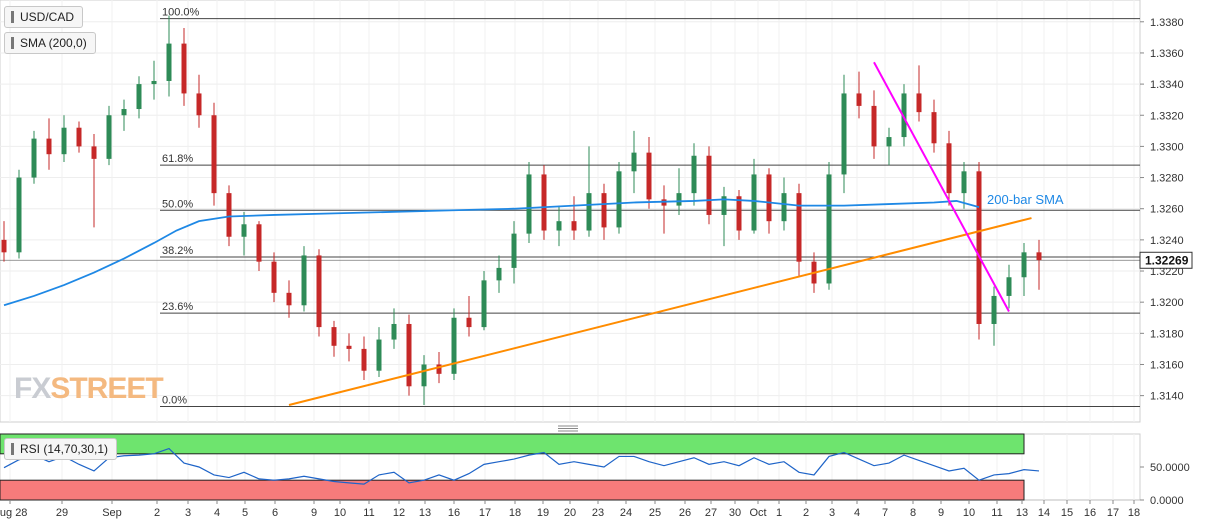 This screenshot has width=1207, height=526. What do you see at coordinates (735, 513) in the screenshot?
I see `x-tick-label: 30` at bounding box center [735, 513].